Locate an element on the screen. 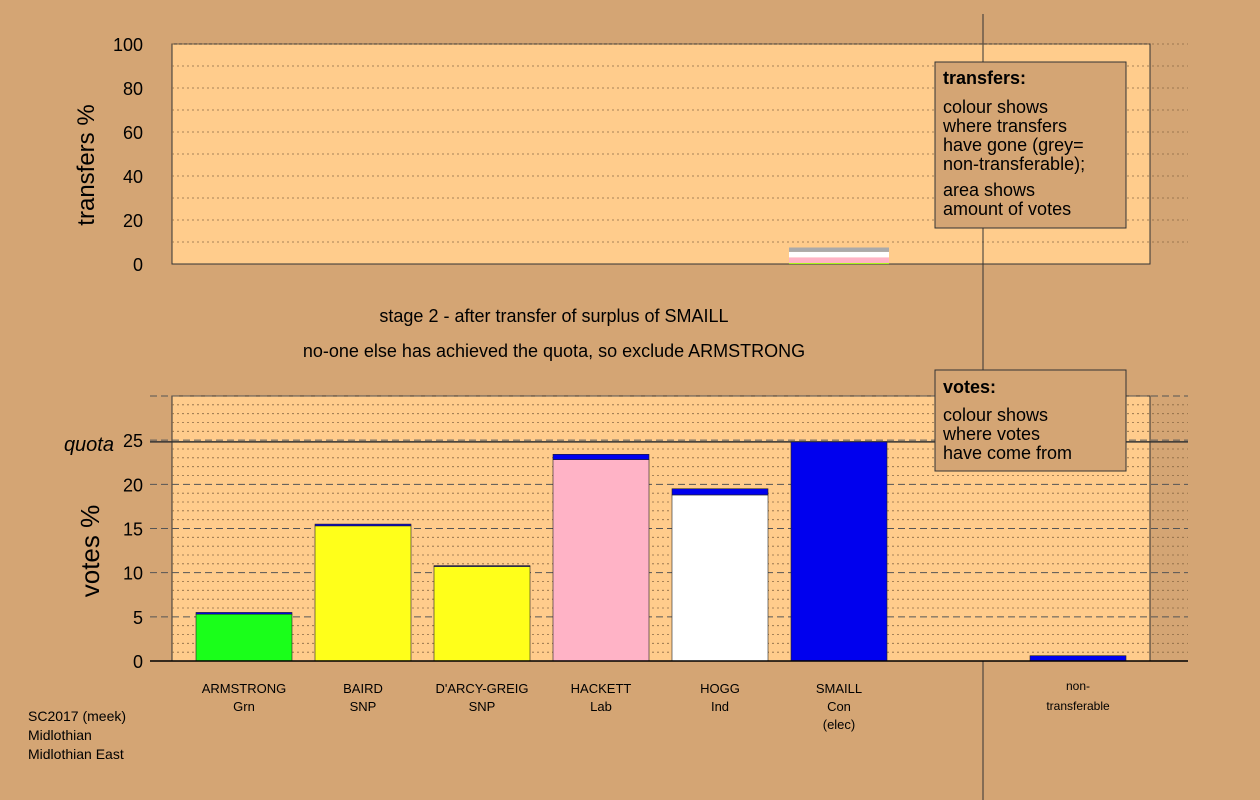  non-transferable-bar-segment is located at coordinates (1078, 658).